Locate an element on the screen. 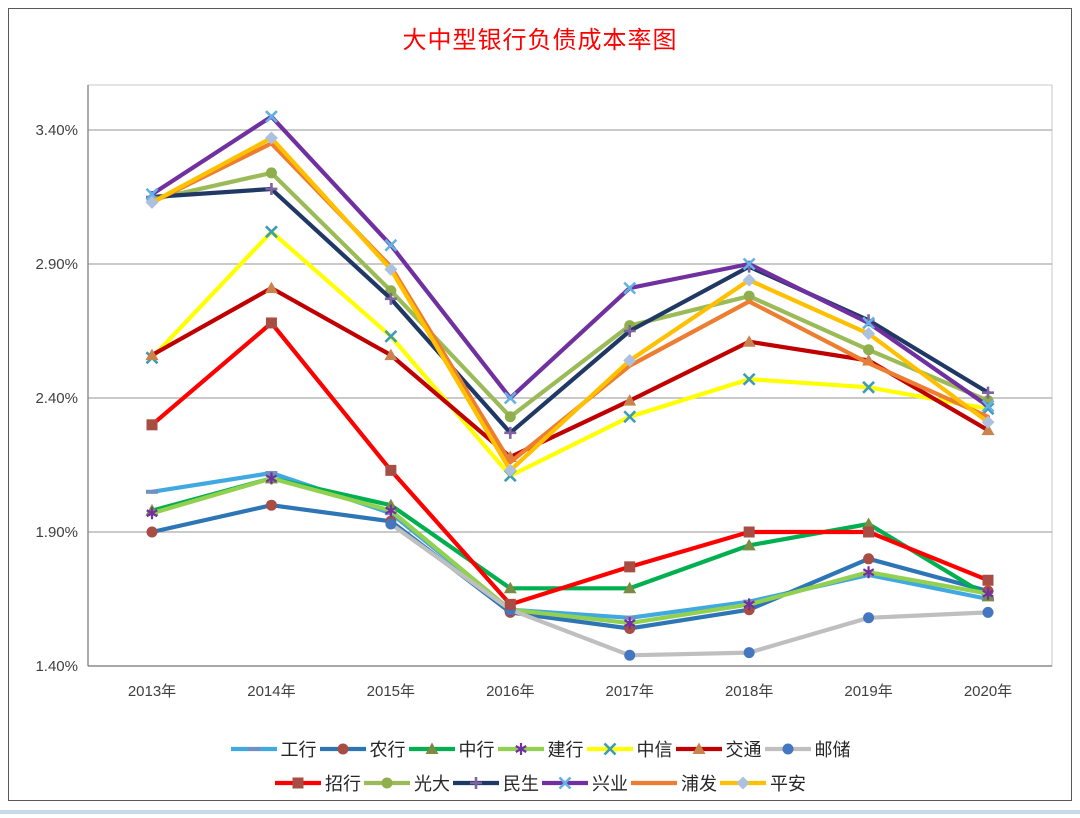  x-axis-label: 2018年 is located at coordinates (749, 691).